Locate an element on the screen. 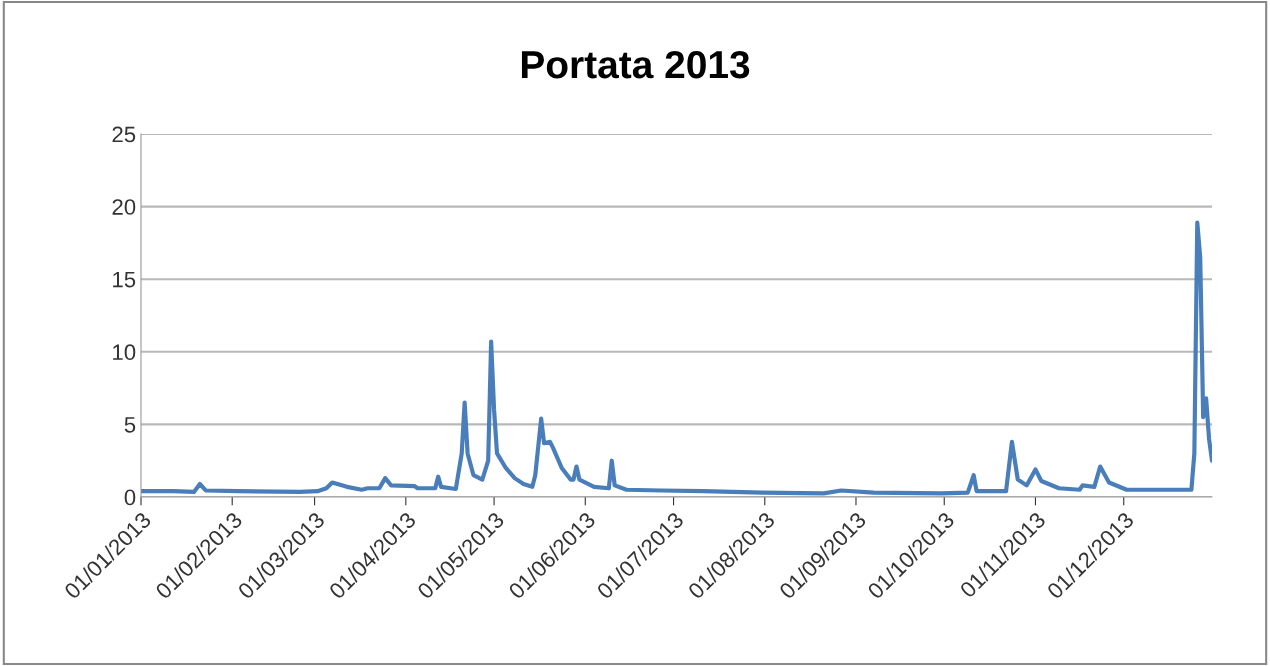  y-tick-label: 25 is located at coordinates (124, 134).